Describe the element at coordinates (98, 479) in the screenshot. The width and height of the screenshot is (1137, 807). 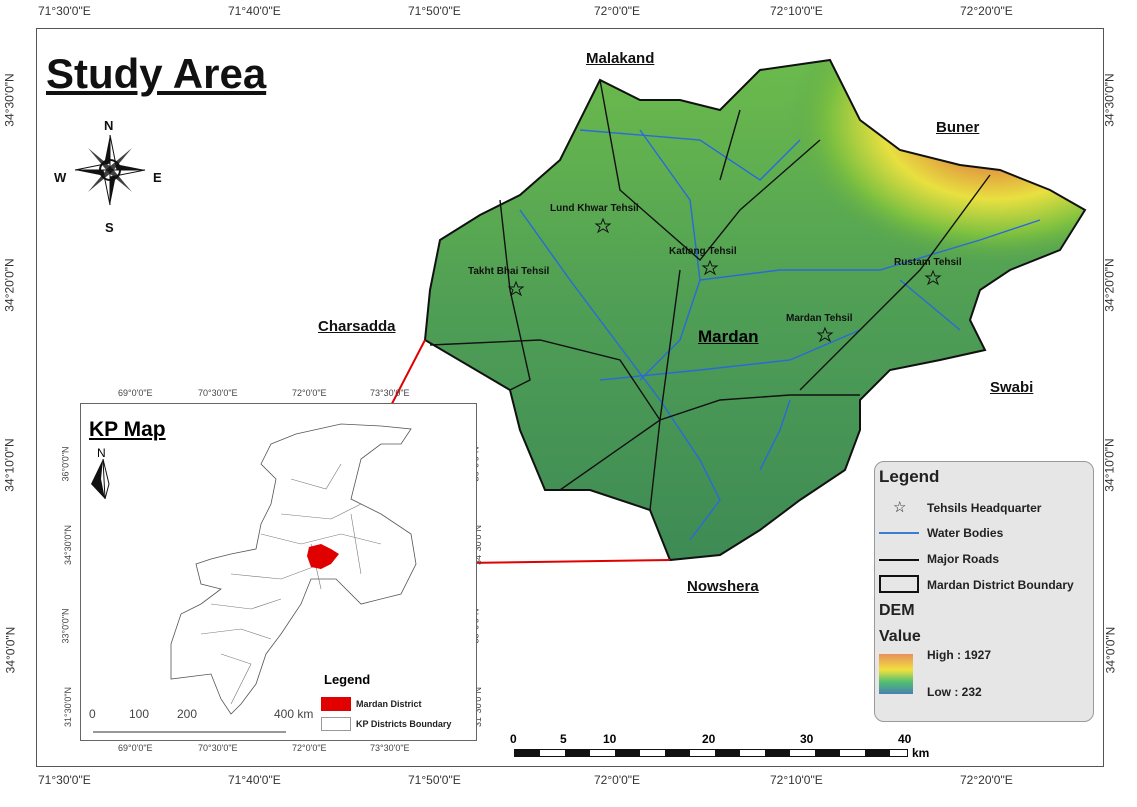
I see `north-arrow-icon` at that location.